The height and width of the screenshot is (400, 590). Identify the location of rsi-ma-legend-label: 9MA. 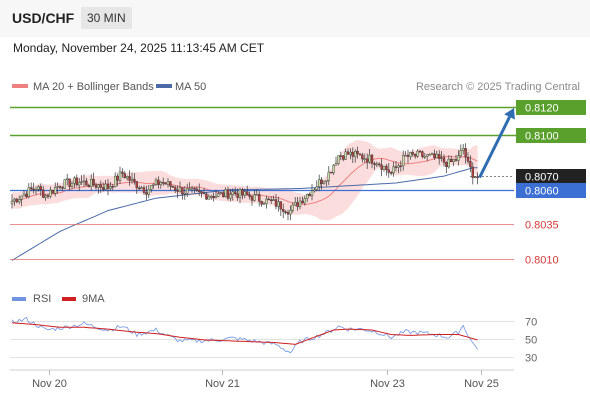
(93, 299).